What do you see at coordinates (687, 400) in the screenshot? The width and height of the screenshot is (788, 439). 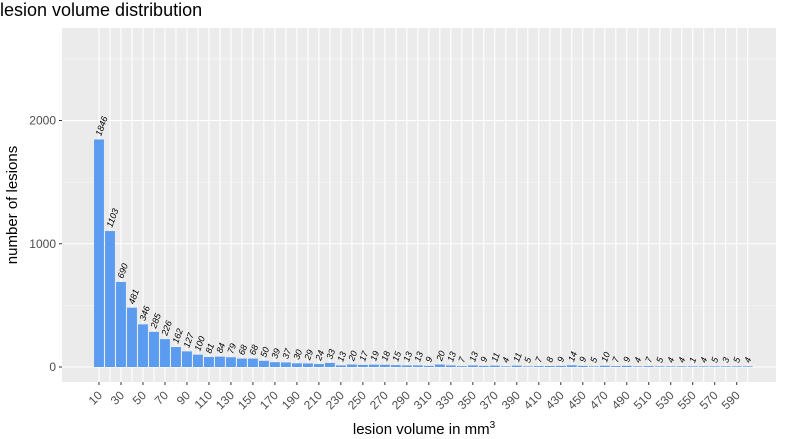 I see `x-tick-label: 550` at bounding box center [687, 400].